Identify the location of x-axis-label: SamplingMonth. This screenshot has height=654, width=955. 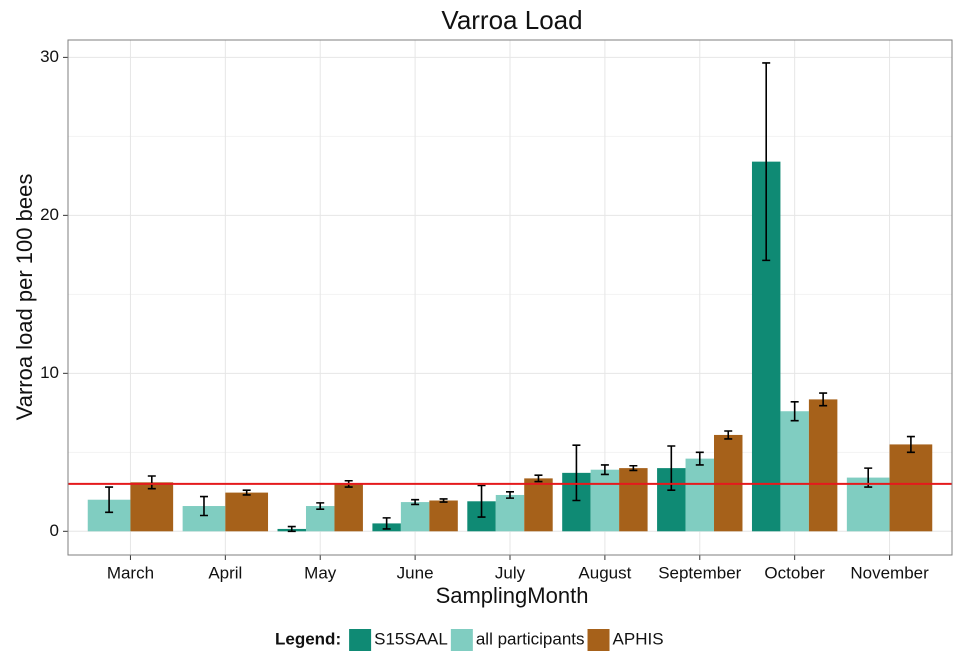
(512, 595).